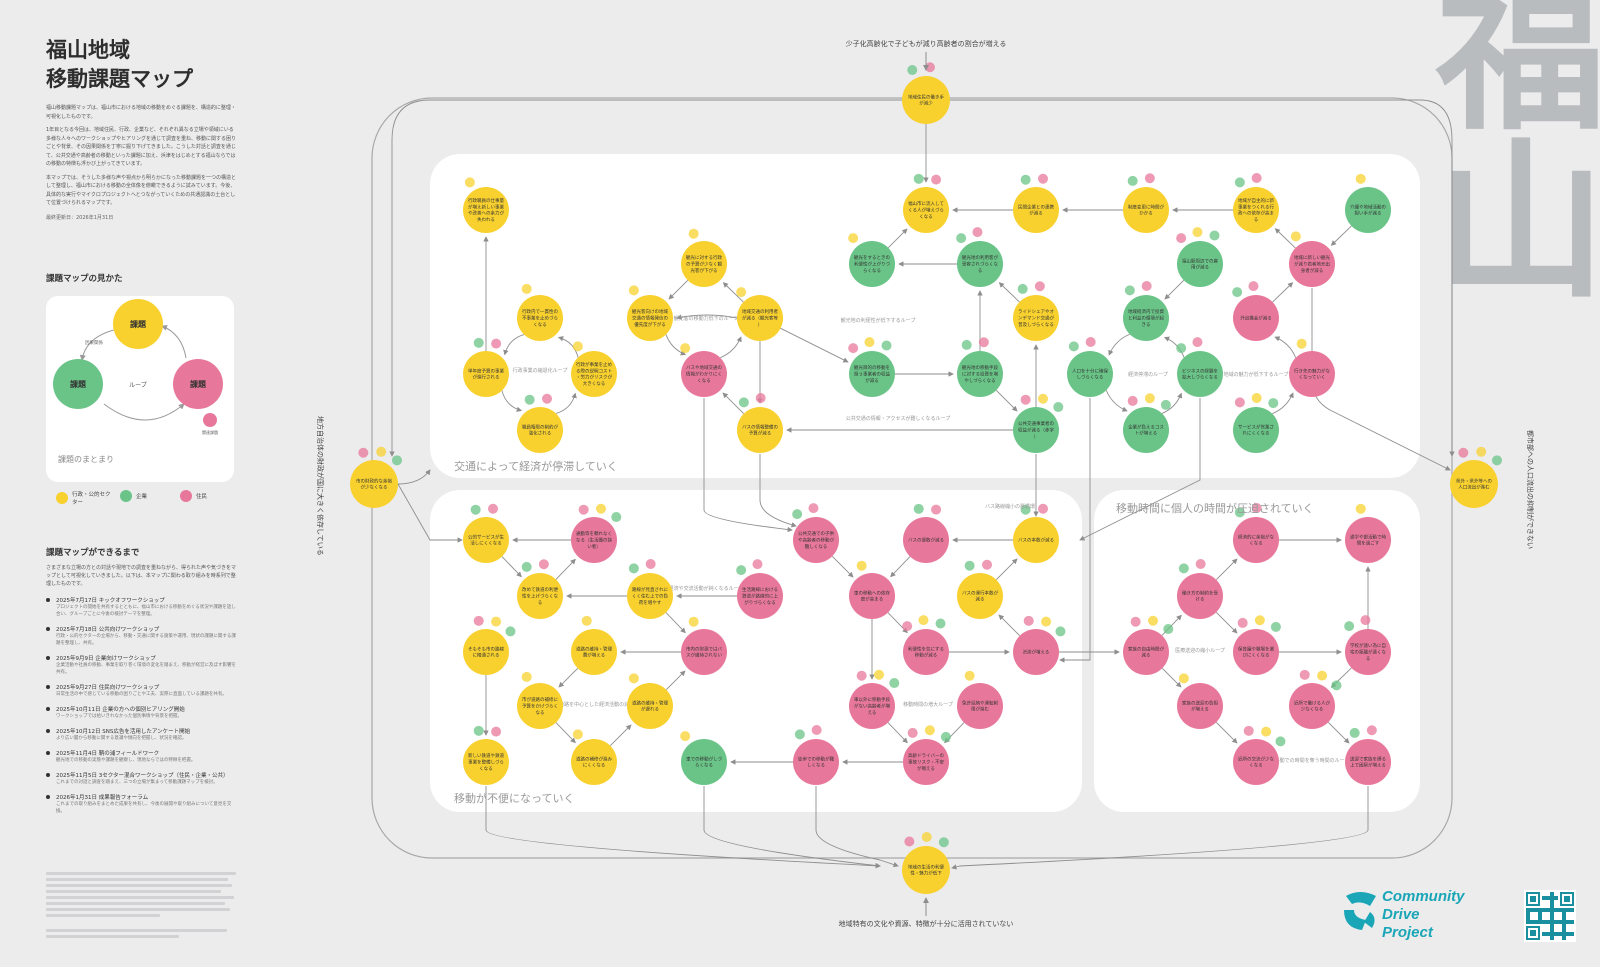 The image size is (1600, 967). What do you see at coordinates (760, 318) in the screenshot?
I see `issue-node: 地域交通の利用者が減る（観光客等）` at bounding box center [760, 318].